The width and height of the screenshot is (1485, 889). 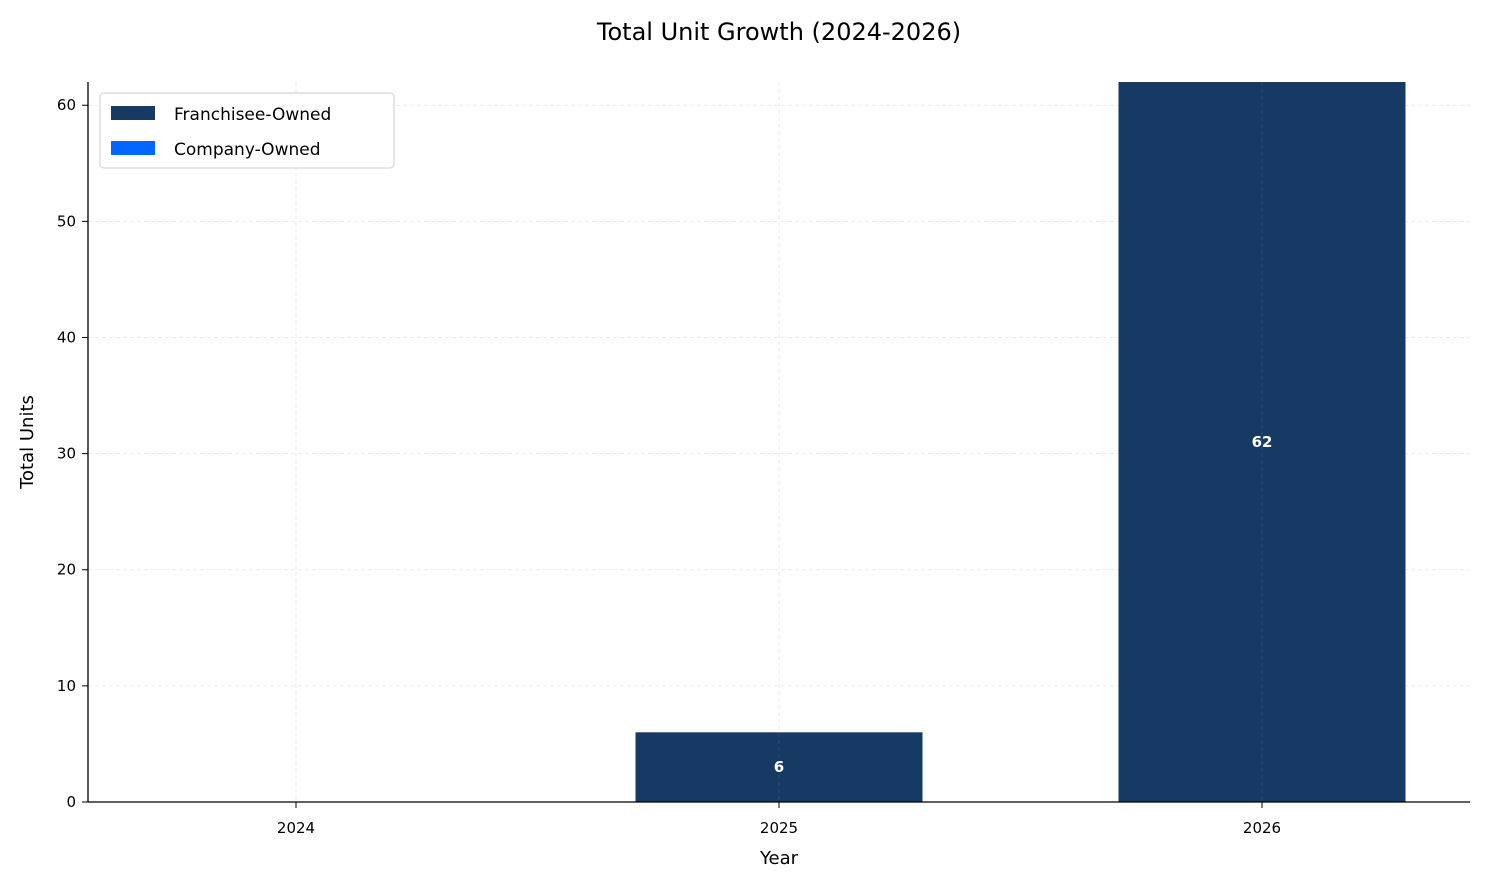 I want to click on y-tick-label: 50, so click(x=66, y=221).